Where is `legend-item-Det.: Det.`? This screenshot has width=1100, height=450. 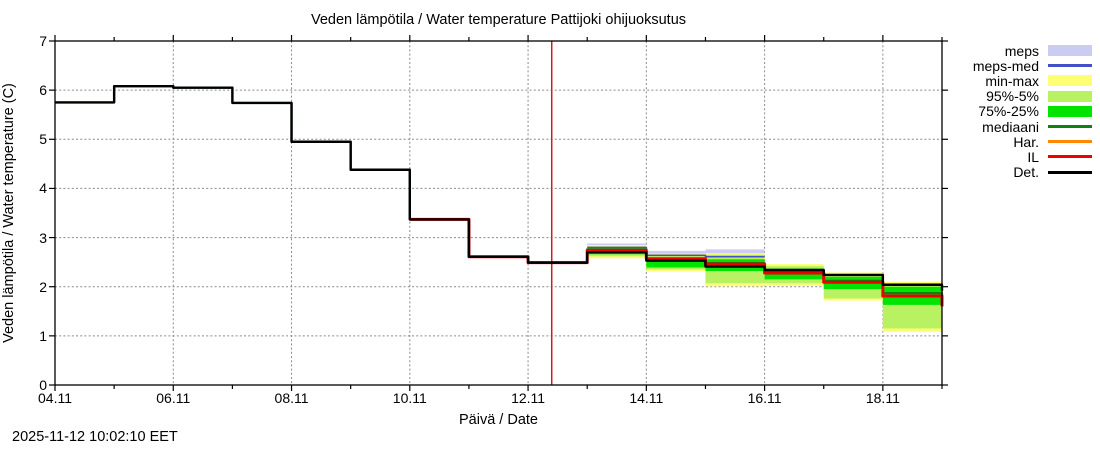
legend-item-Det.: Det. is located at coordinates (1032, 172).